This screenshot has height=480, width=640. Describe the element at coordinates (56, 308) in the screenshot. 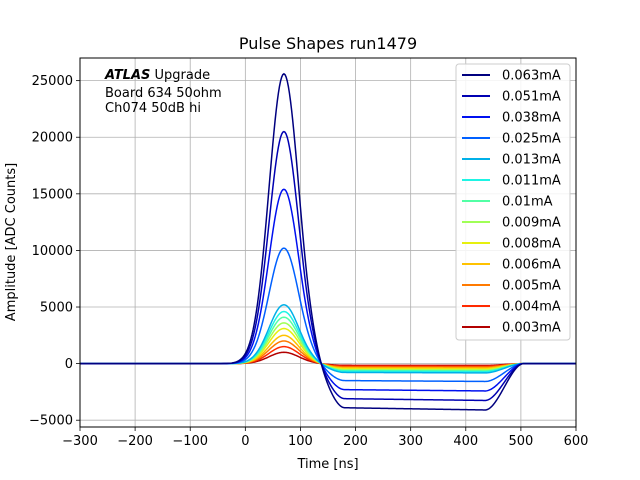

I see `y-tick-label: 5000` at that location.